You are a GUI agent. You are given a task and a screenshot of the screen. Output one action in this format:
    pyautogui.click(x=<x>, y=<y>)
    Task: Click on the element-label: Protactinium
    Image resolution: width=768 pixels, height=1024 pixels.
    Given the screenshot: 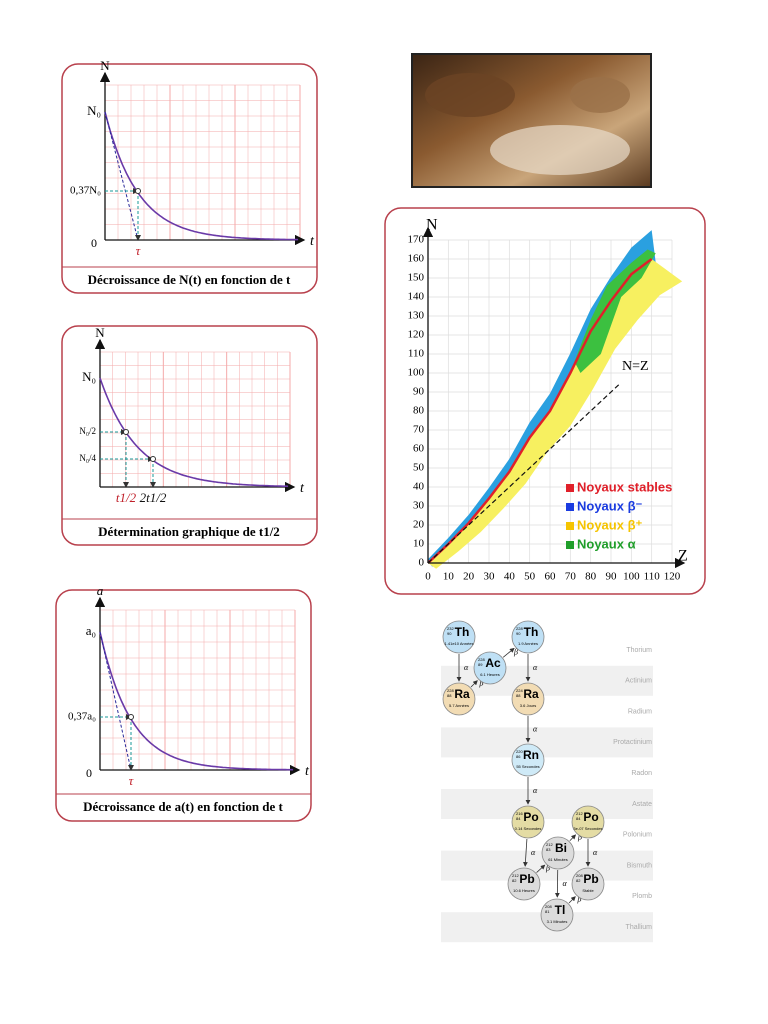 What is the action you would take?
    pyautogui.click(x=632, y=742)
    